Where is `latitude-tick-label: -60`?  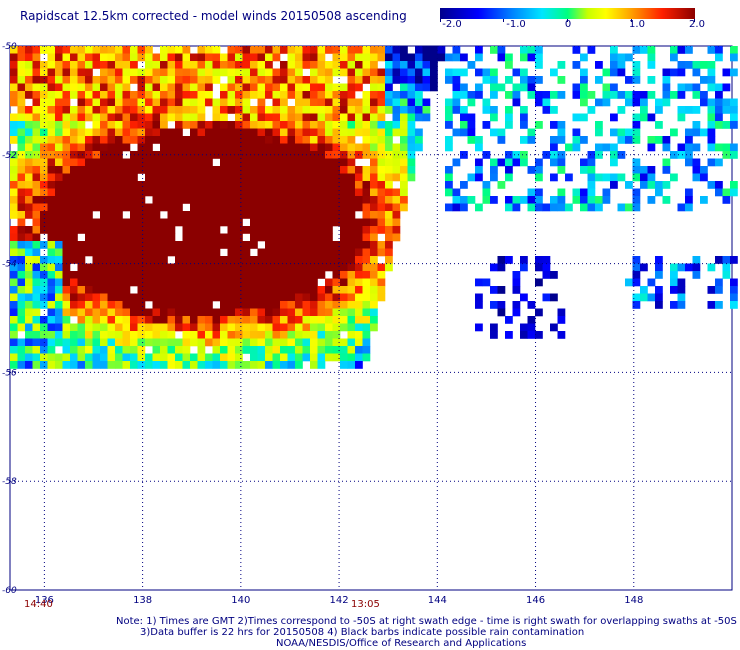
latitude-tick-label: -60 is located at coordinates (9, 591).